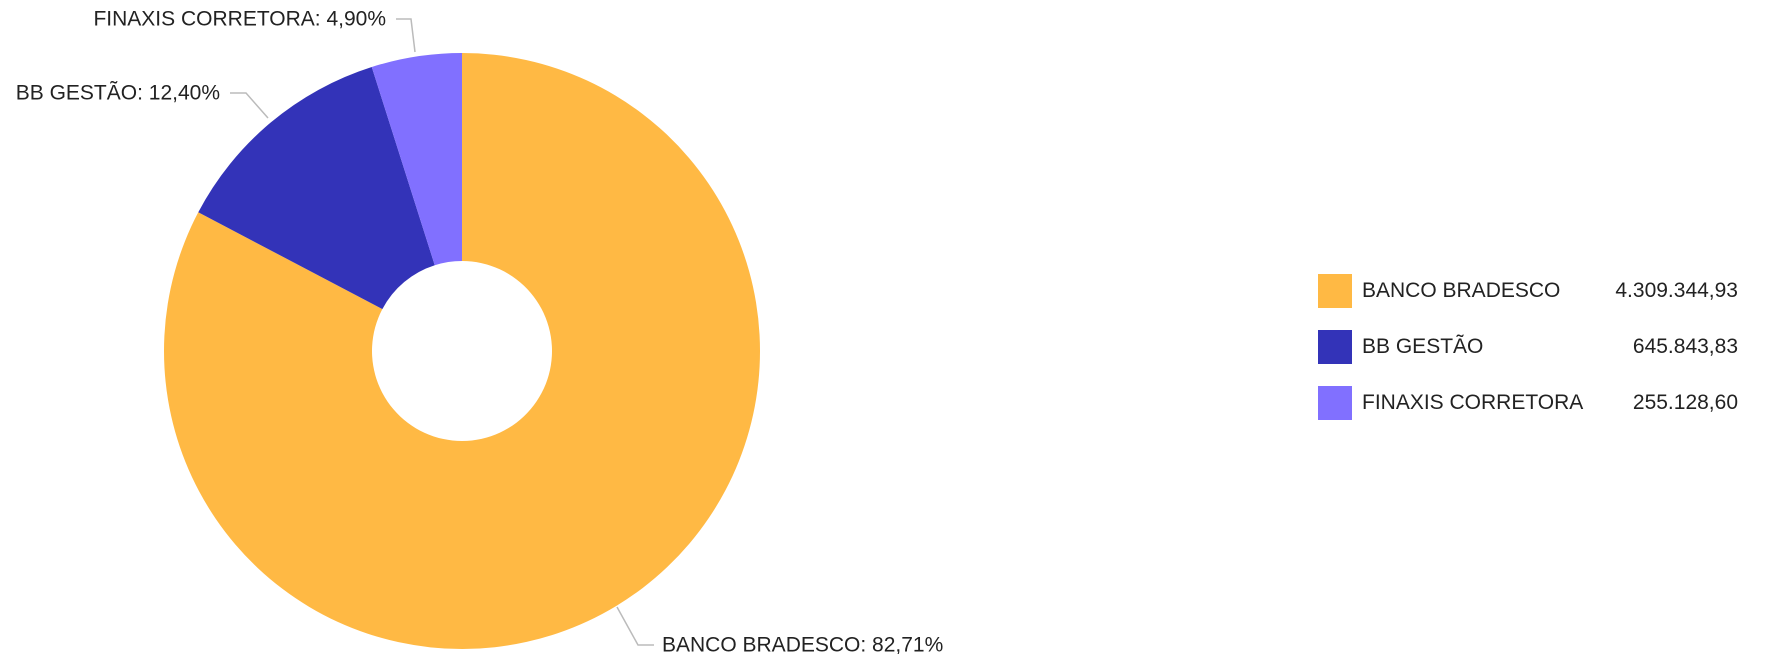 The image size is (1772, 654). What do you see at coordinates (1335, 291) in the screenshot?
I see `legend-swatch-banco-bradesco` at bounding box center [1335, 291].